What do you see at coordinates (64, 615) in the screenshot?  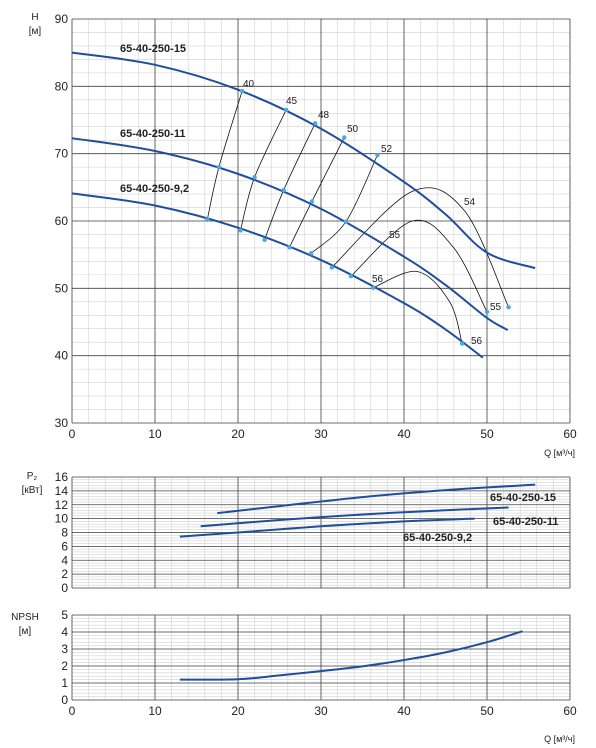 I see `y-tick-label: 5` at bounding box center [64, 615].